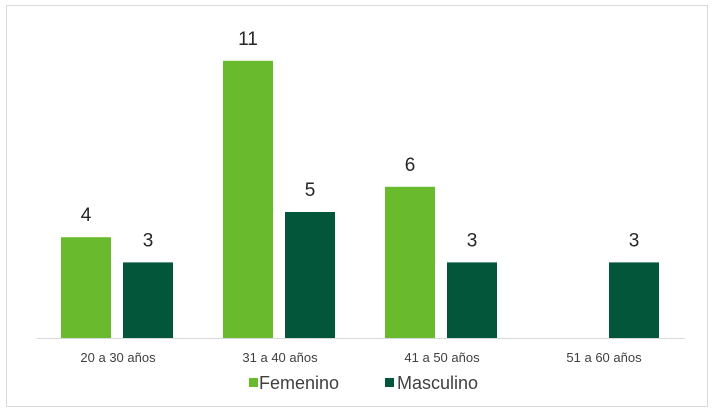 The width and height of the screenshot is (715, 415). Describe the element at coordinates (280, 357) in the screenshot. I see `x-tick-label: 31 a 40 años` at that location.